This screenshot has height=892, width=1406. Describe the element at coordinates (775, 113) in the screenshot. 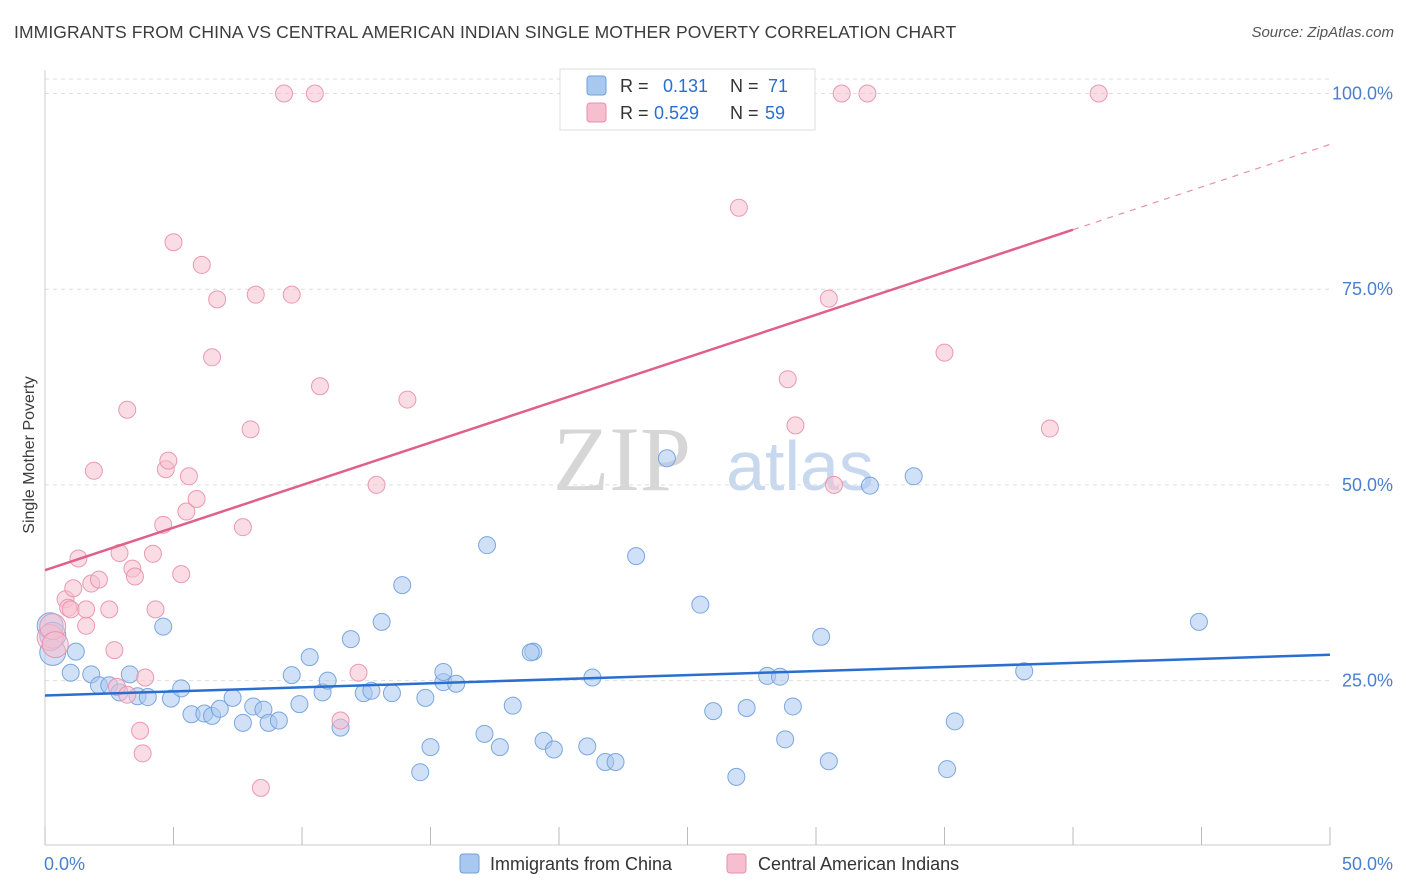

I see `legend-n-value-2: 59` at that location.